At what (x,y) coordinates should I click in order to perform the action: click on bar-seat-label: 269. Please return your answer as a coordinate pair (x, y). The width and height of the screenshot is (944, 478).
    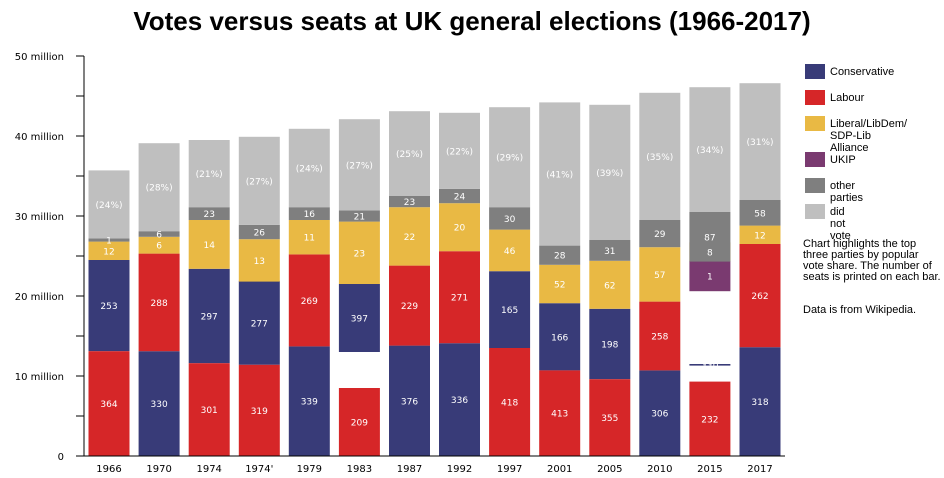
    Looking at the image, I should click on (309, 302).